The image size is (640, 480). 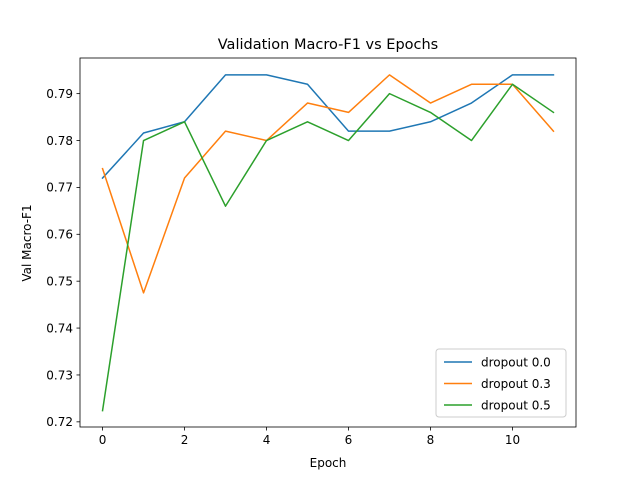 I want to click on legend: dropout 0.0 dropout 0.3 dropout 0.5, so click(x=501, y=383).